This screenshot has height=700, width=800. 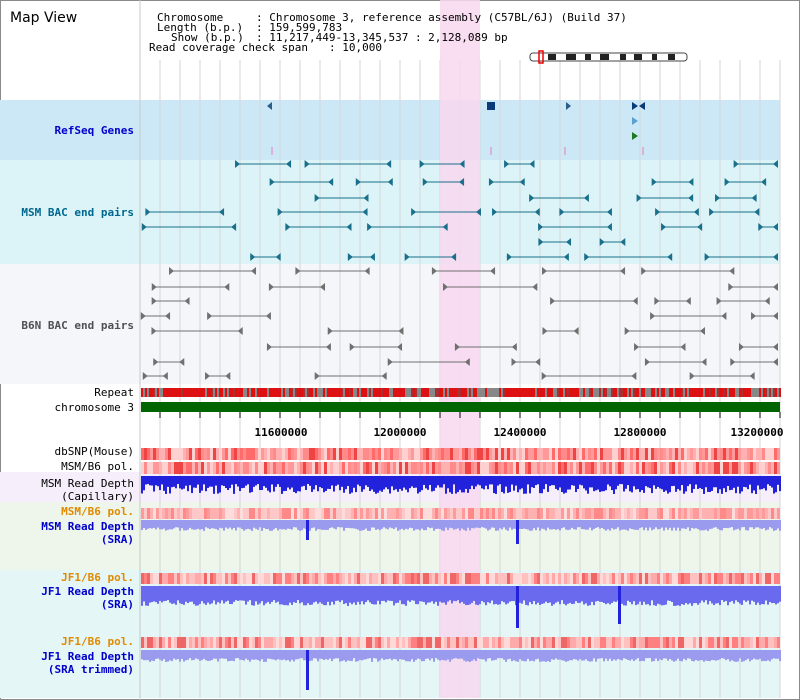 I want to click on track-label-jf1-b6-pol-2: JF1/B6 pol., so click(x=97, y=641).